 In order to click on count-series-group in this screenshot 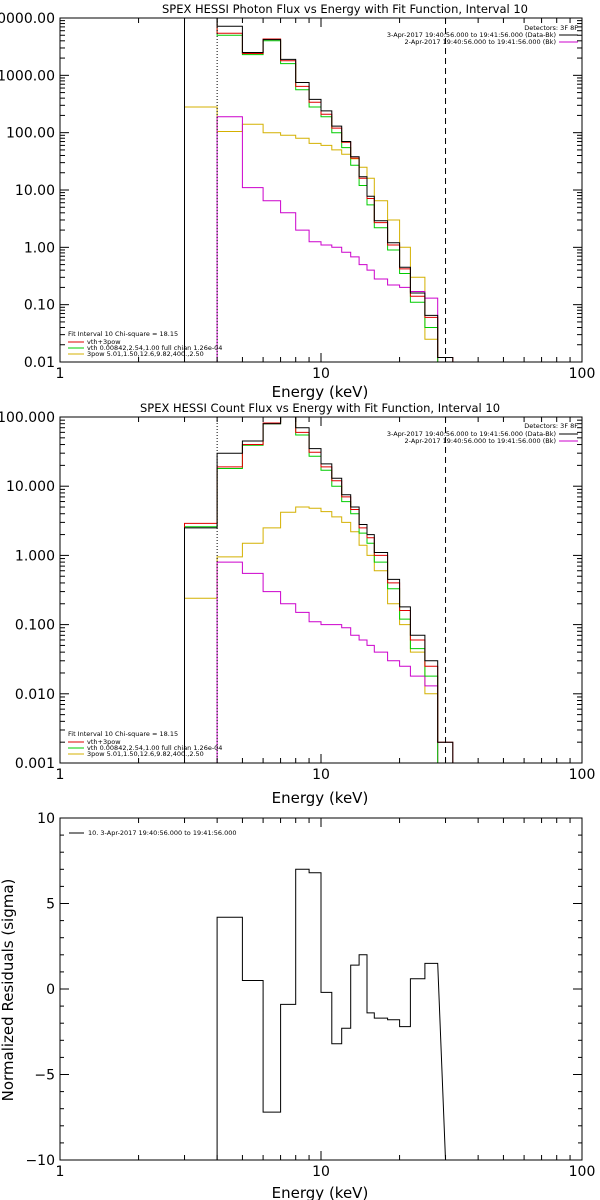, I will do `click(319, 590)`.